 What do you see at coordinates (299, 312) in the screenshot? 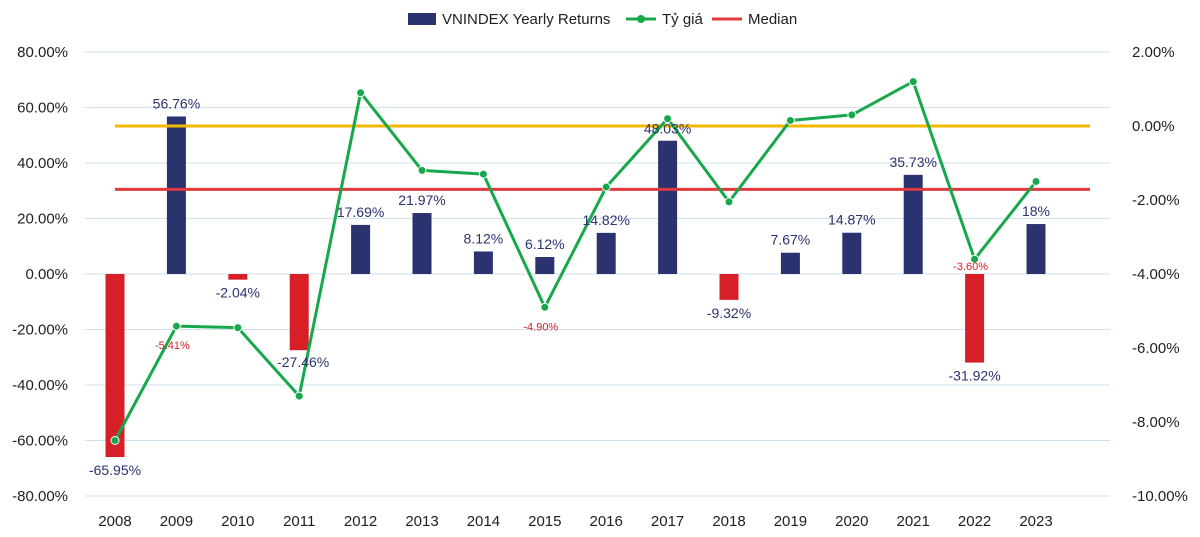
I see `bar-2011` at bounding box center [299, 312].